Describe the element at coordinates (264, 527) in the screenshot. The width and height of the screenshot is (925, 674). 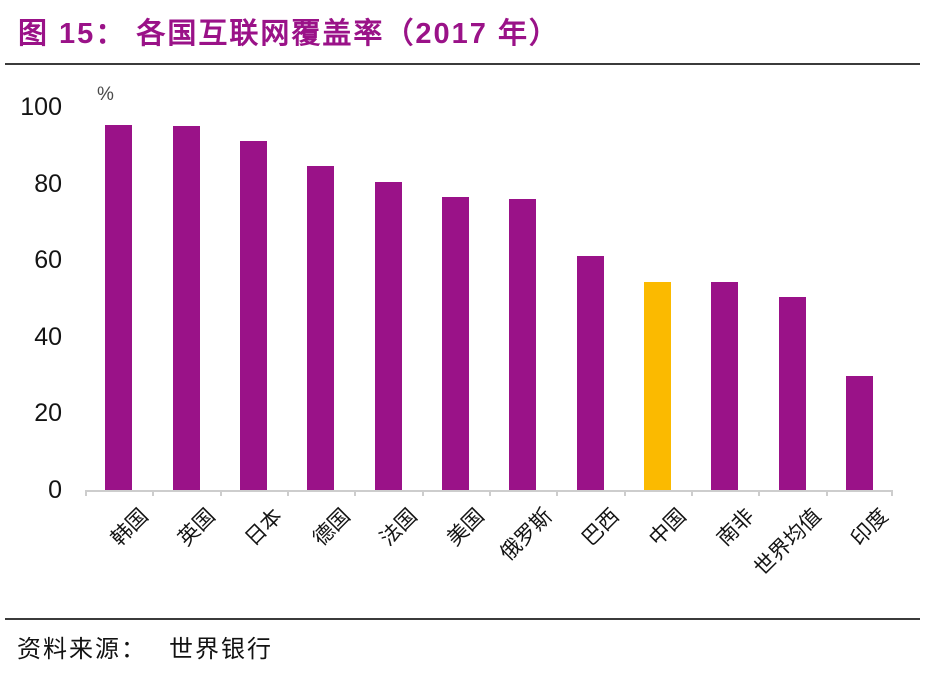
I see `x-label-日本: 日本` at that location.